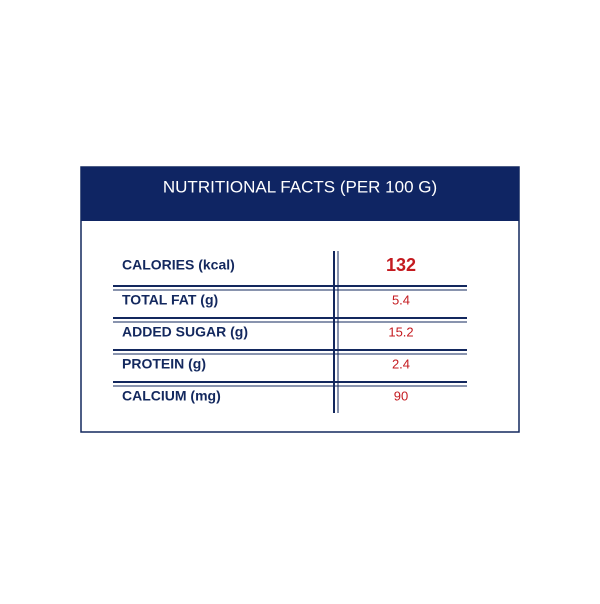 The height and width of the screenshot is (604, 600). I want to click on row-value: 132, so click(401, 265).